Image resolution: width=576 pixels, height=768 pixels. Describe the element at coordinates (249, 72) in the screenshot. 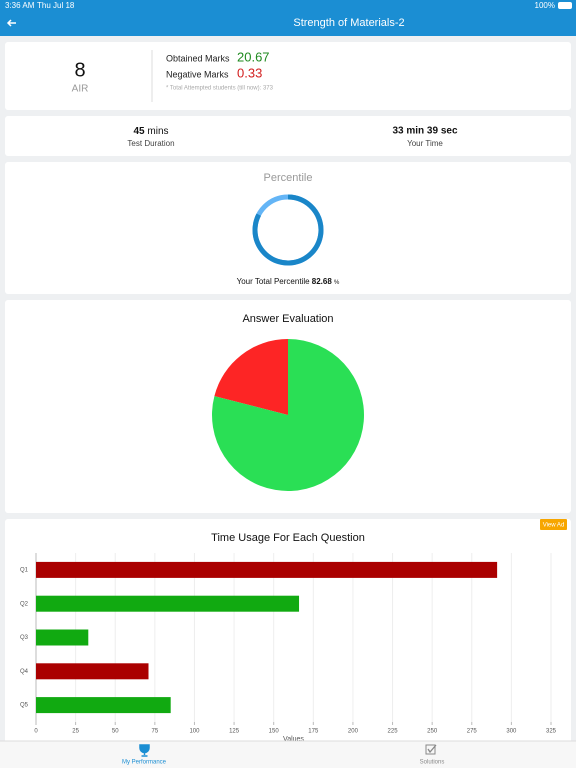

I see `negative-value: 0.33` at that location.